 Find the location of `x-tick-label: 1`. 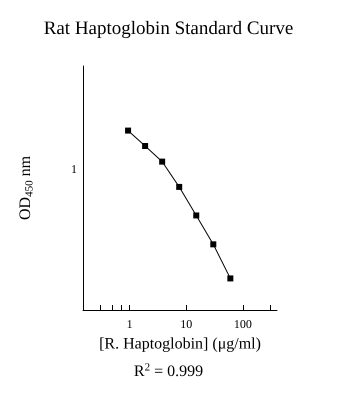

x-tick-label: 1 is located at coordinates (129, 324).